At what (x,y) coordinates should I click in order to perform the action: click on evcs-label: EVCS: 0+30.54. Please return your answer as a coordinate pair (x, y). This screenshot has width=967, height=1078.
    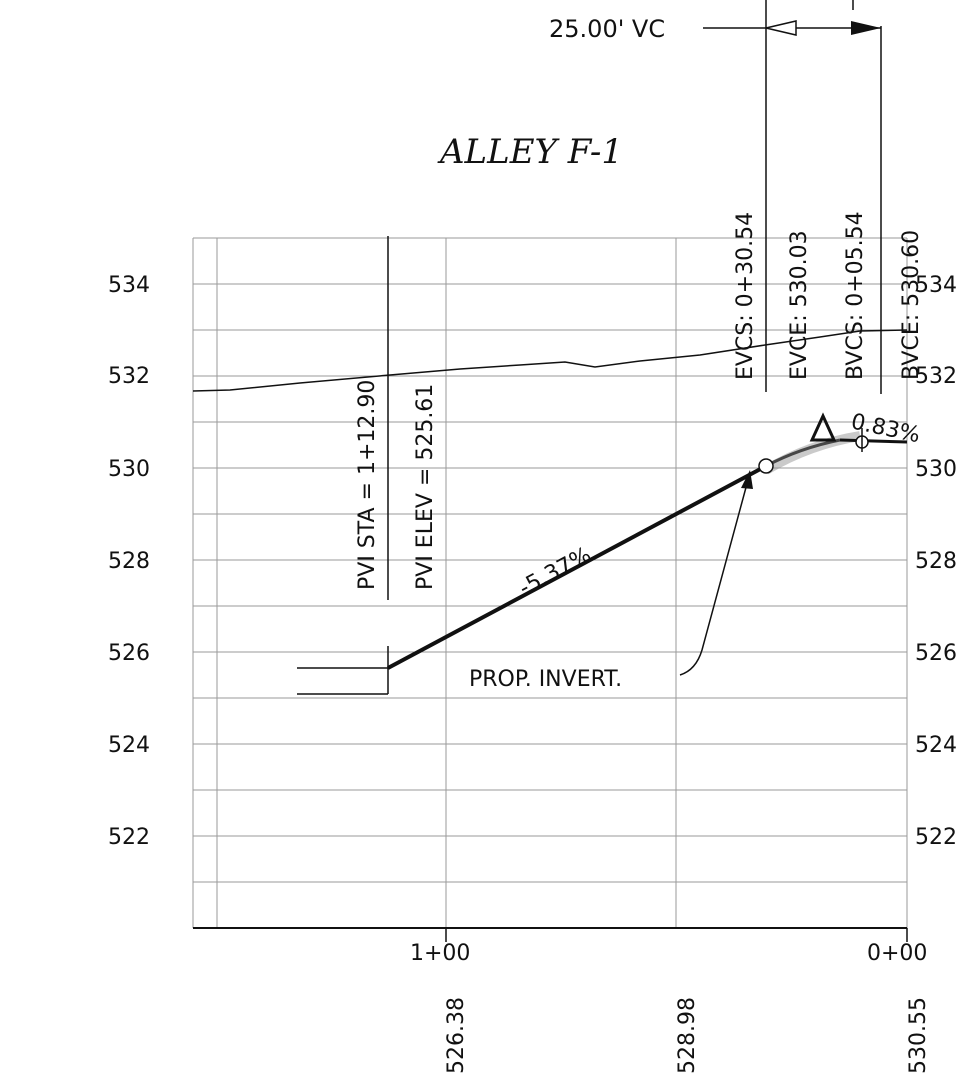
    Looking at the image, I should click on (745, 296).